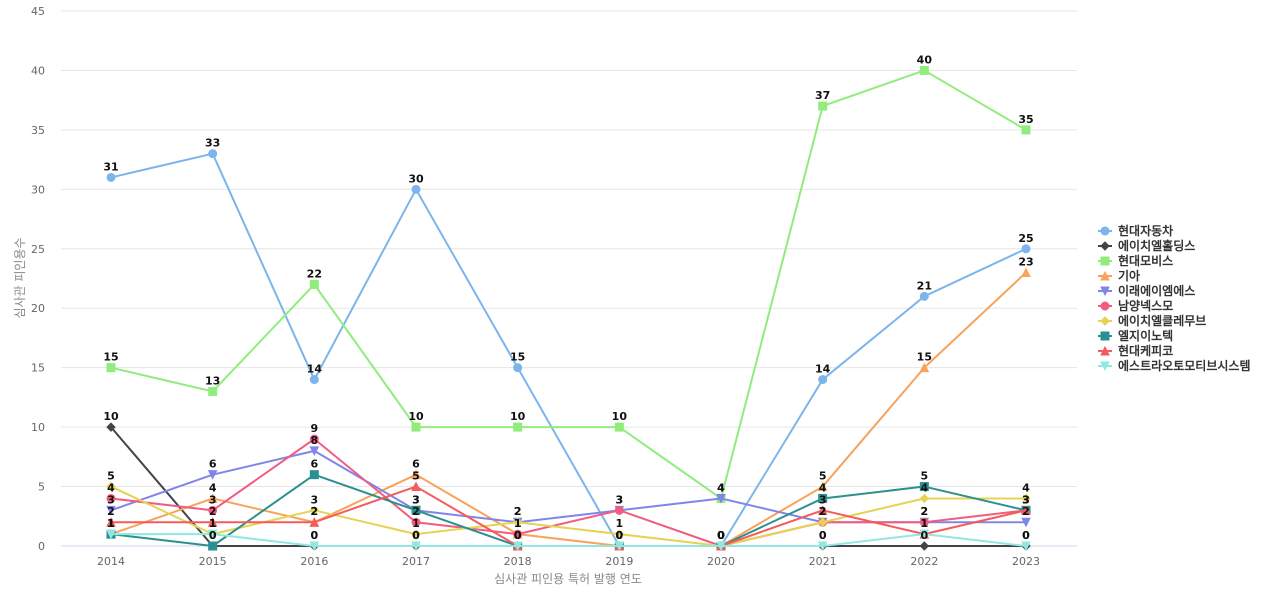 The height and width of the screenshot is (600, 1280). What do you see at coordinates (213, 561) in the screenshot?
I see `x-tick-label: 2015` at bounding box center [213, 561].